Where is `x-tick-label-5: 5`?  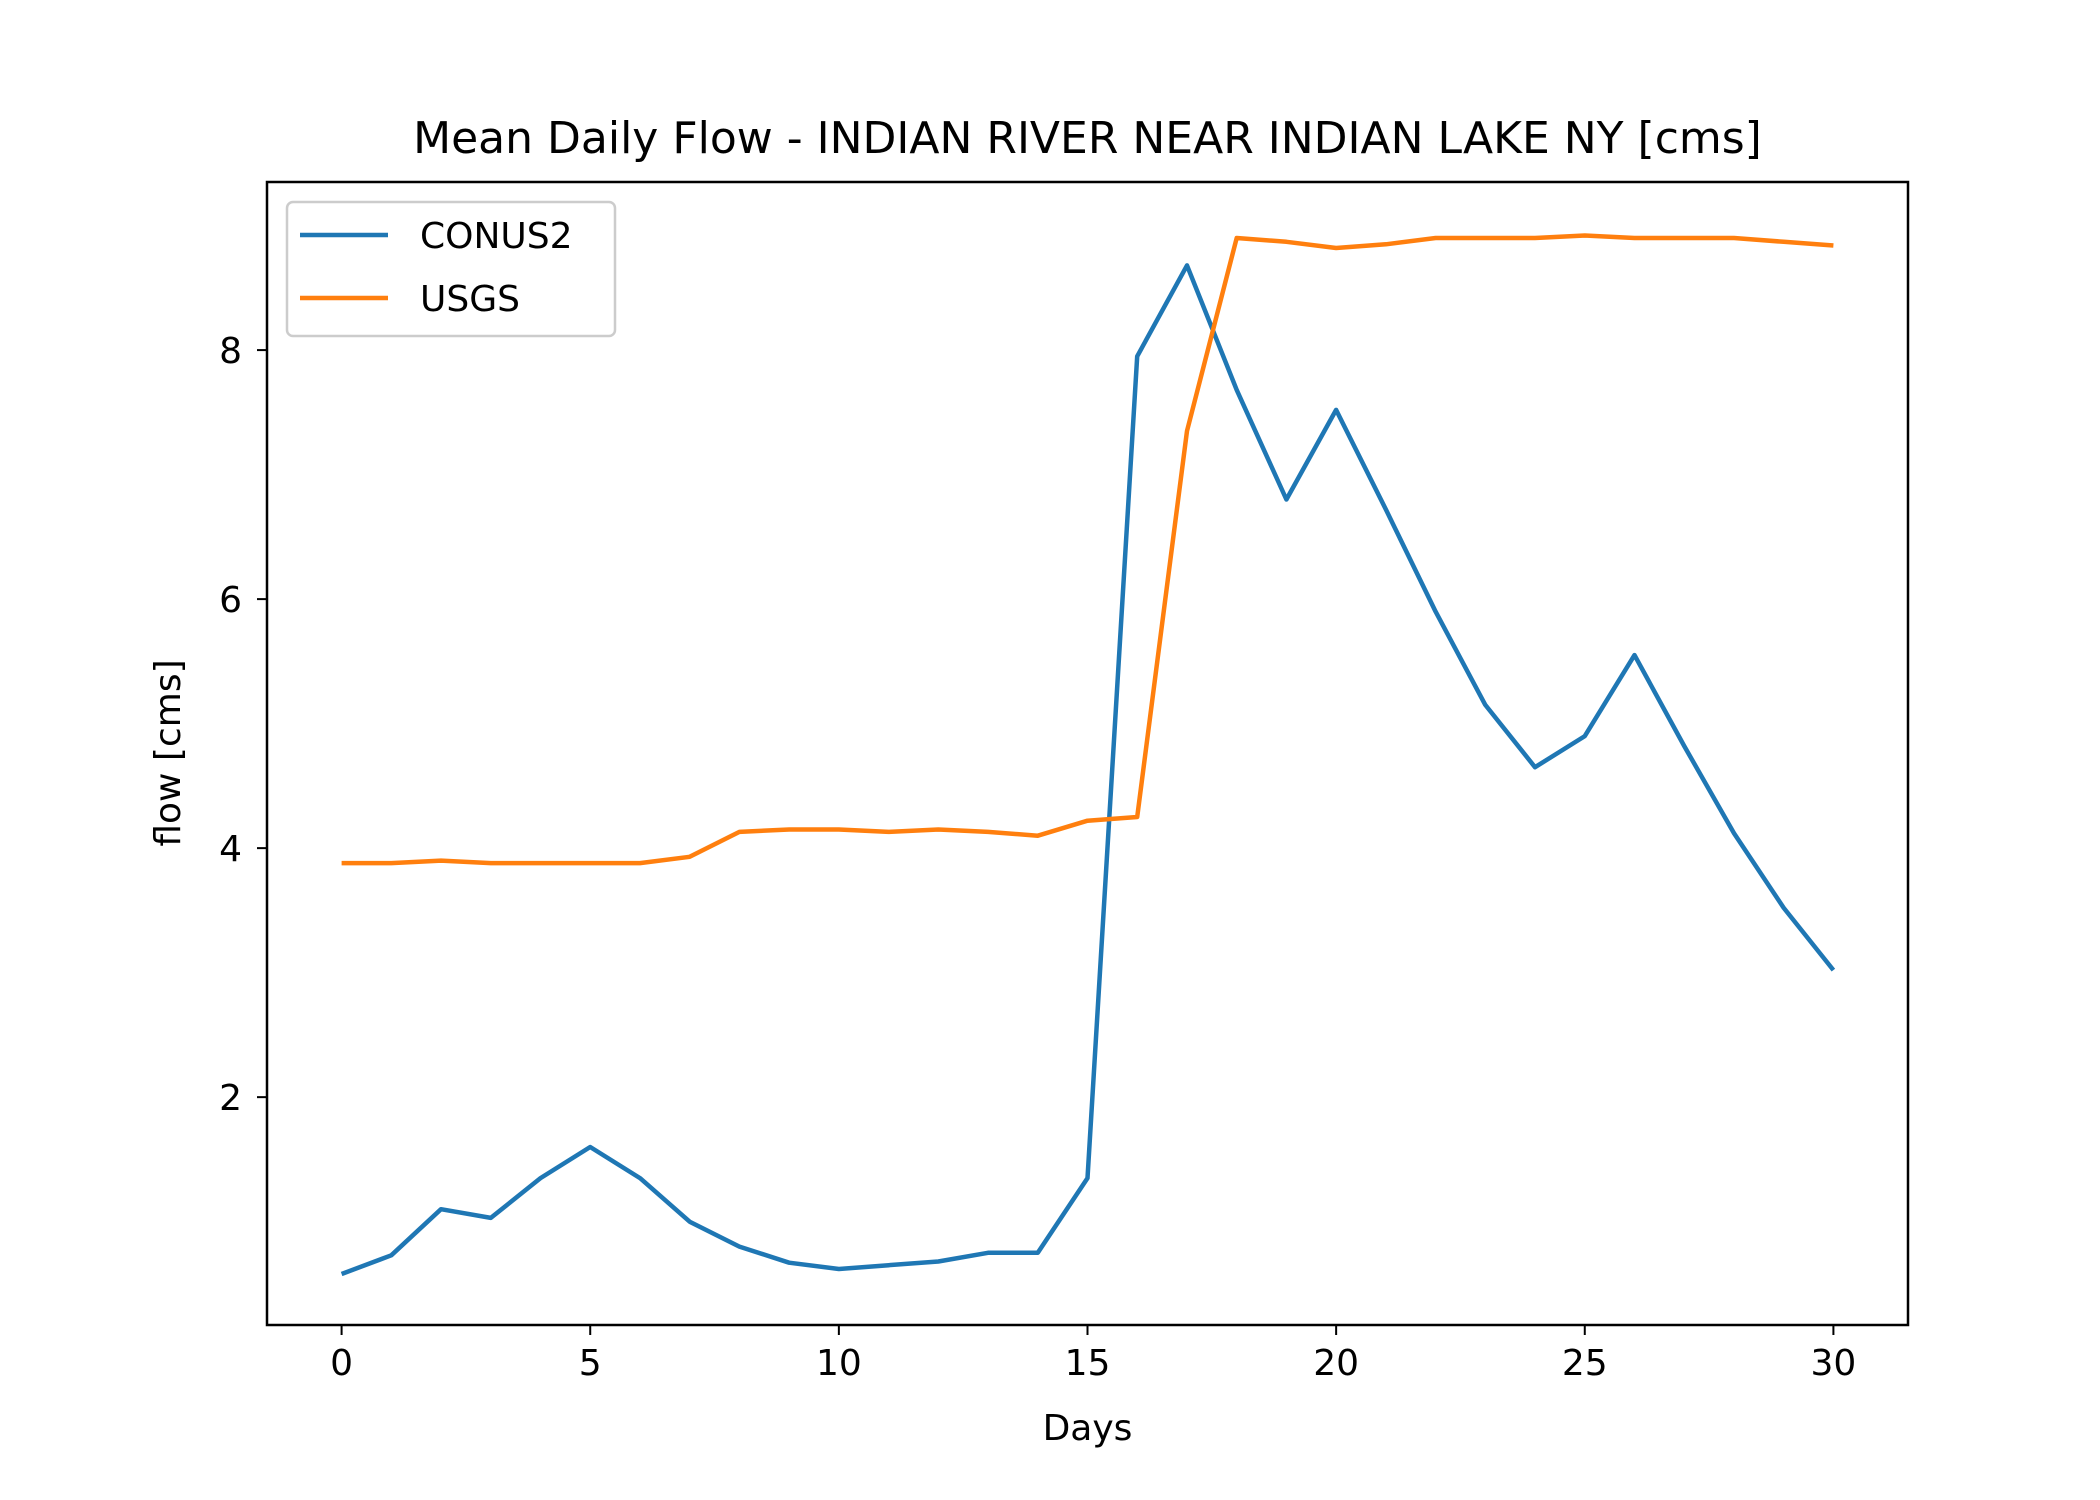
x-tick-label-5: 5 is located at coordinates (590, 1363).